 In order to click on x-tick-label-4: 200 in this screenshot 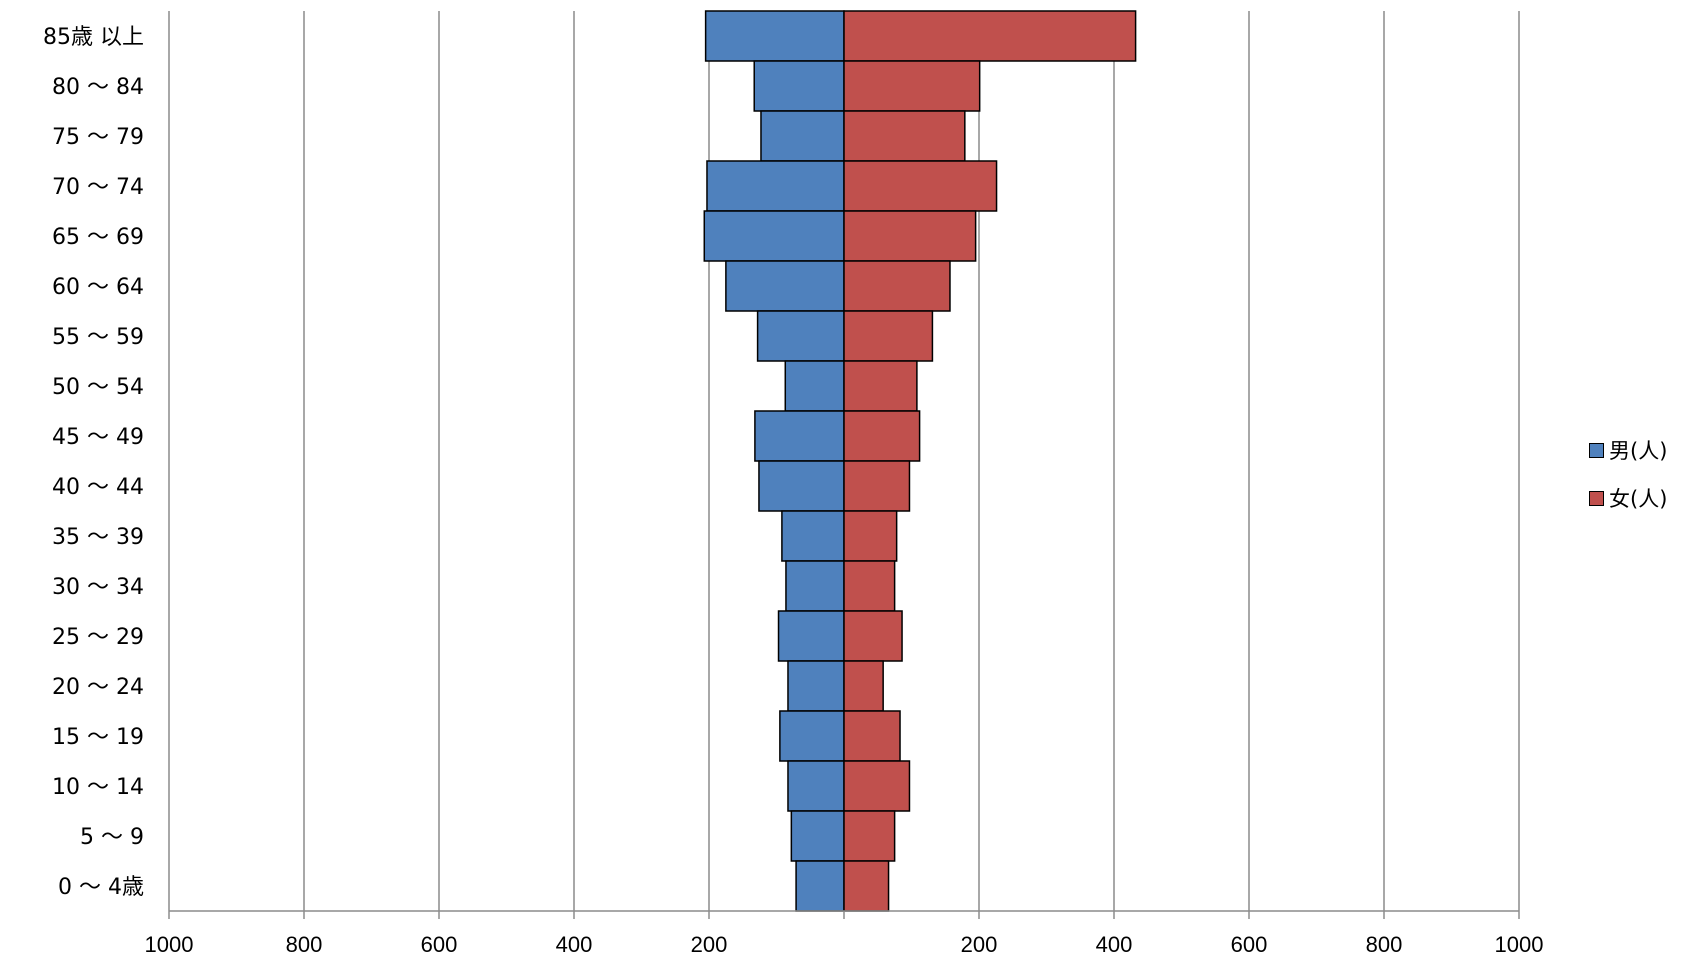, I will do `click(709, 944)`.